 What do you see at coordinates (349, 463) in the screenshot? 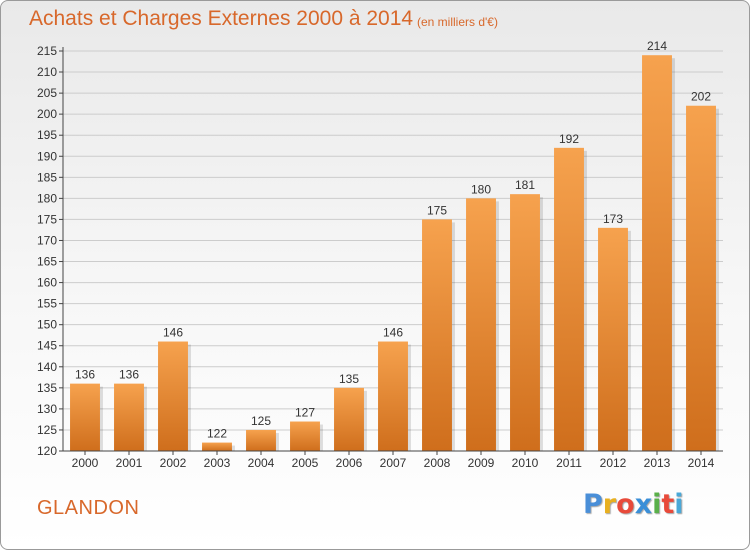
I see `x-tick-label: 2006` at bounding box center [349, 463].